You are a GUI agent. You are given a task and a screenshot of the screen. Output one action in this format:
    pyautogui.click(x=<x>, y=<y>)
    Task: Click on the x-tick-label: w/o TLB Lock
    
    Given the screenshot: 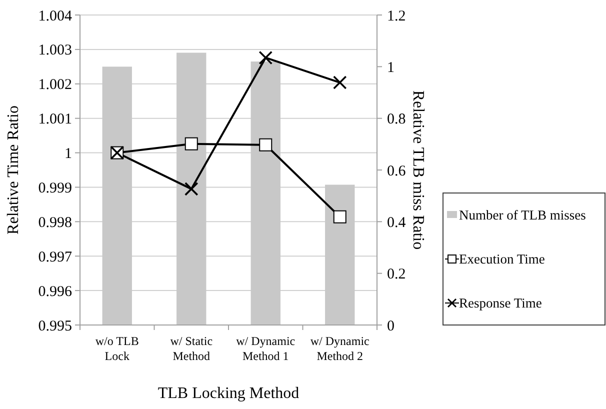 What is the action you would take?
    pyautogui.click(x=117, y=348)
    